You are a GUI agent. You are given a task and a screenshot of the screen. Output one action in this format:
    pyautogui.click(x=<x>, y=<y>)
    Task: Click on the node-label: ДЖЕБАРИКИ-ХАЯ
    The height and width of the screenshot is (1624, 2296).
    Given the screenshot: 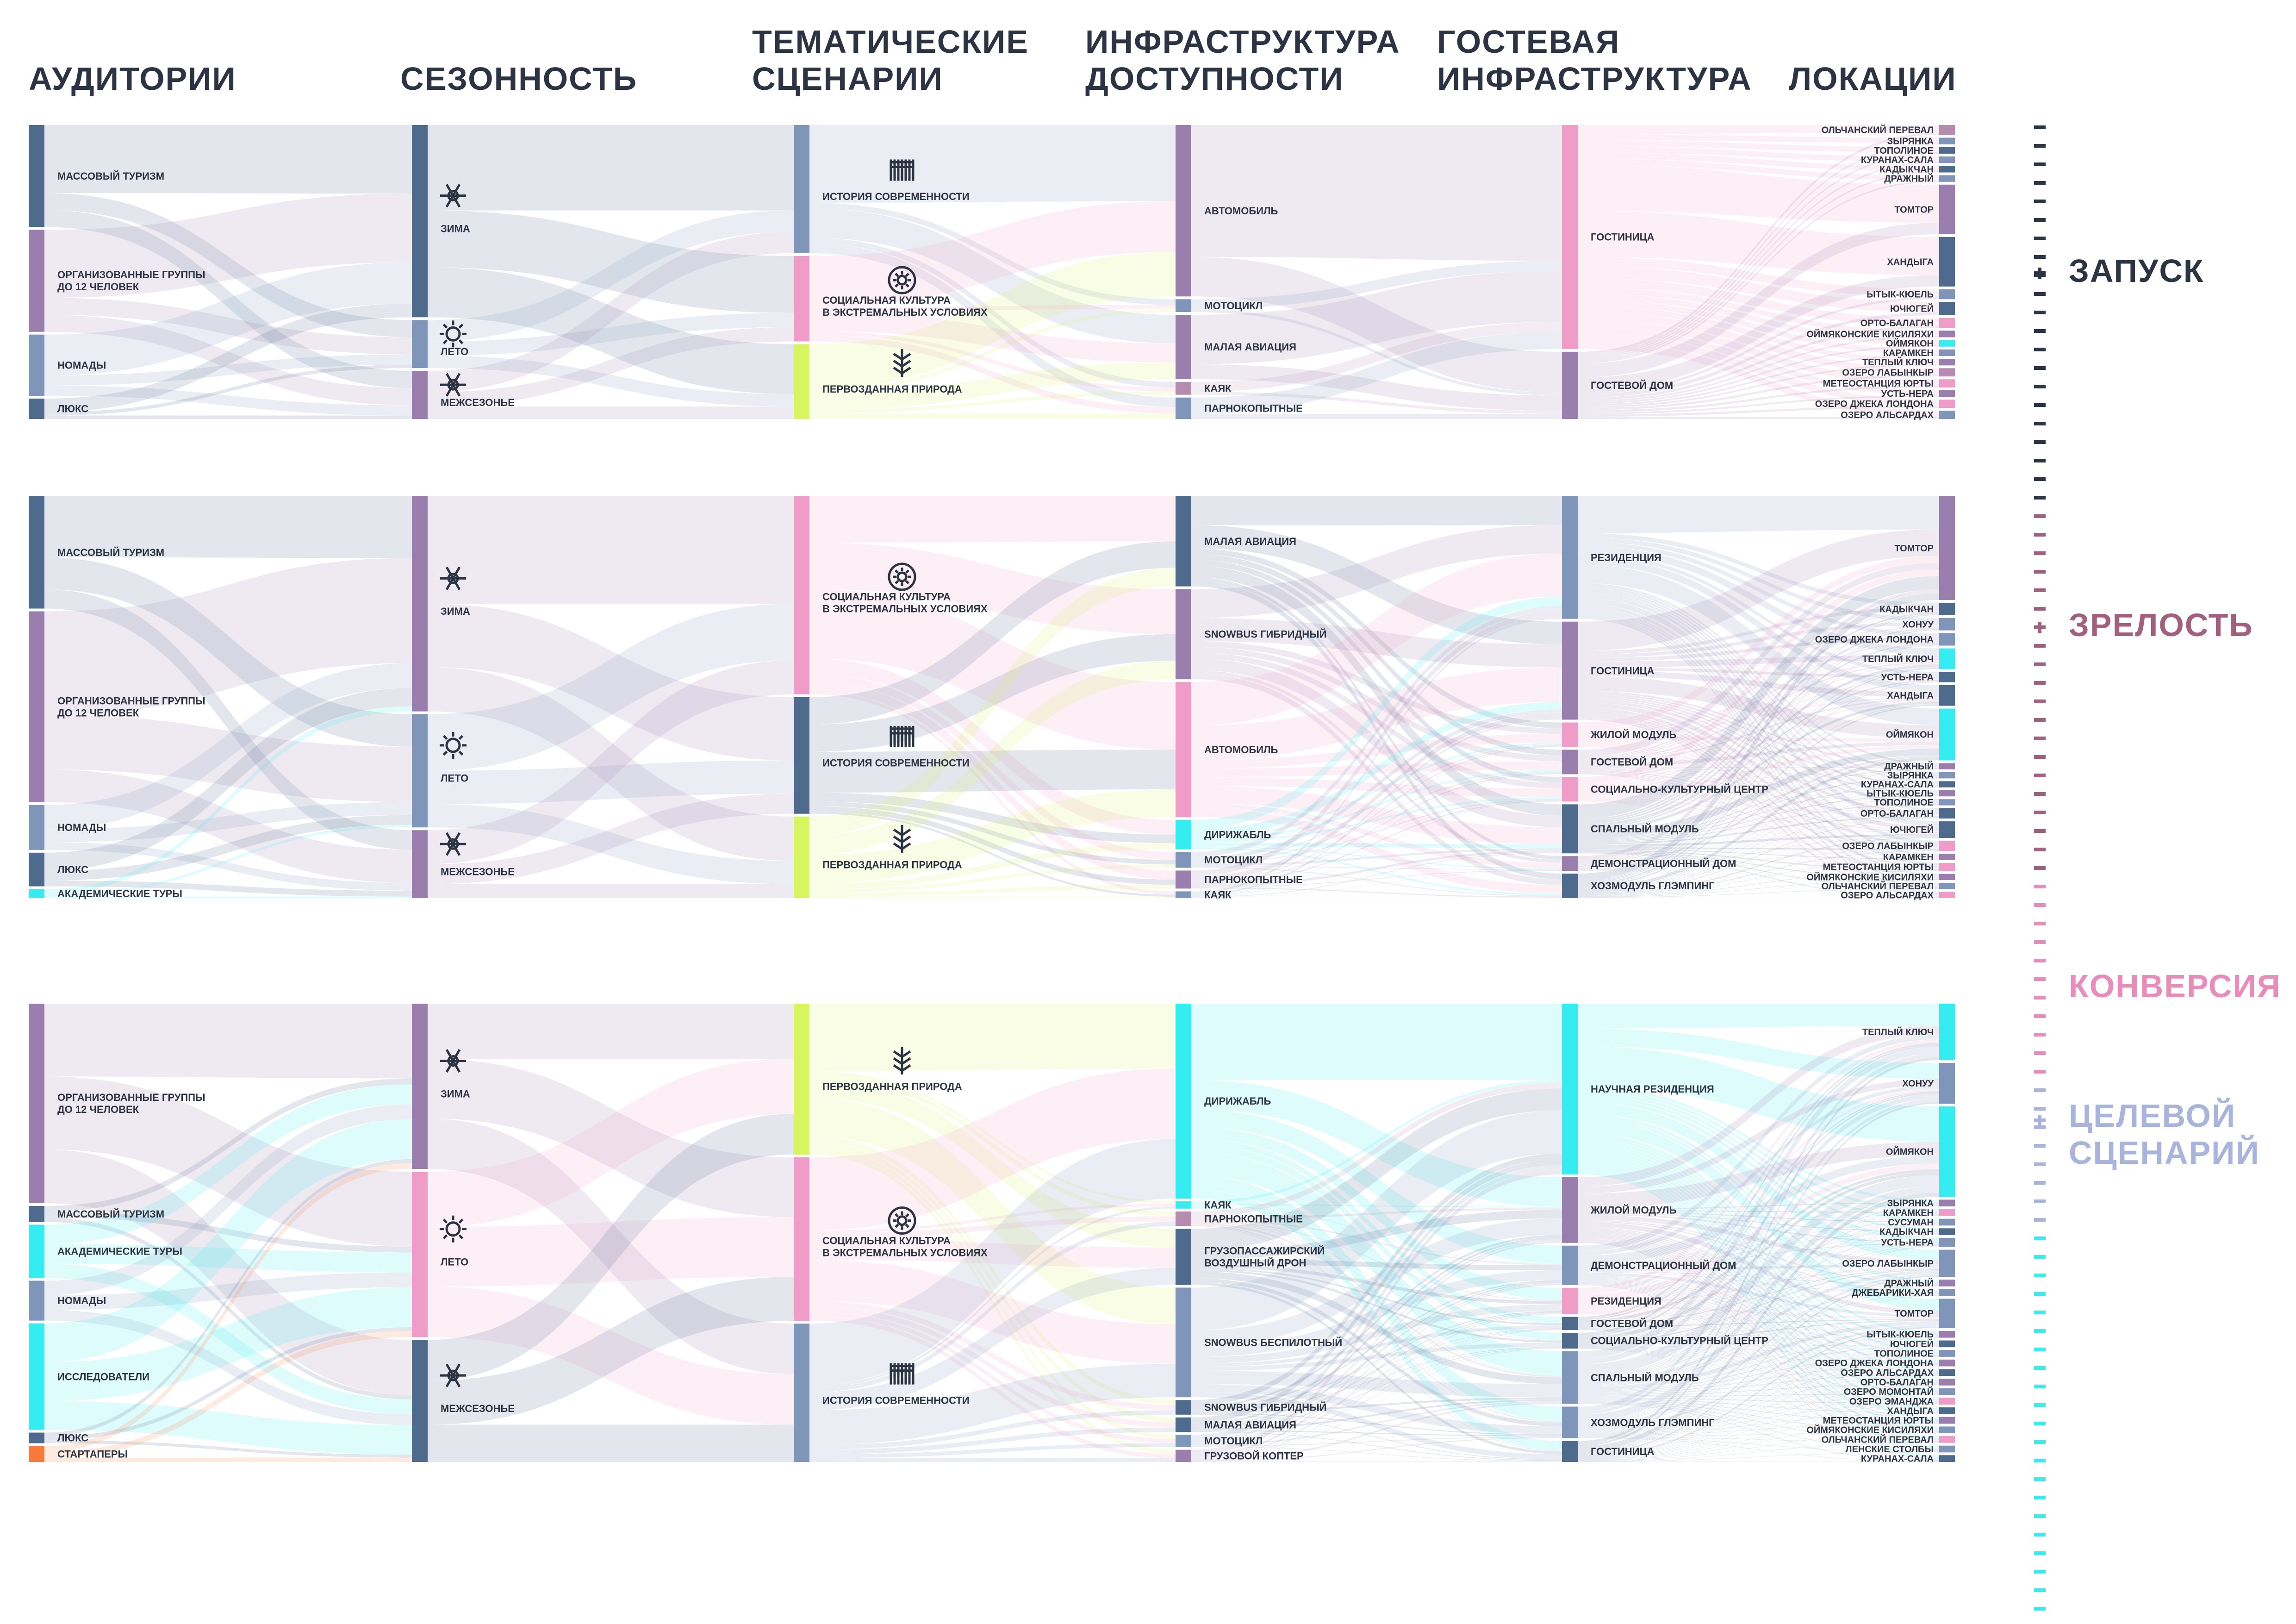 What is the action you would take?
    pyautogui.click(x=1893, y=1293)
    